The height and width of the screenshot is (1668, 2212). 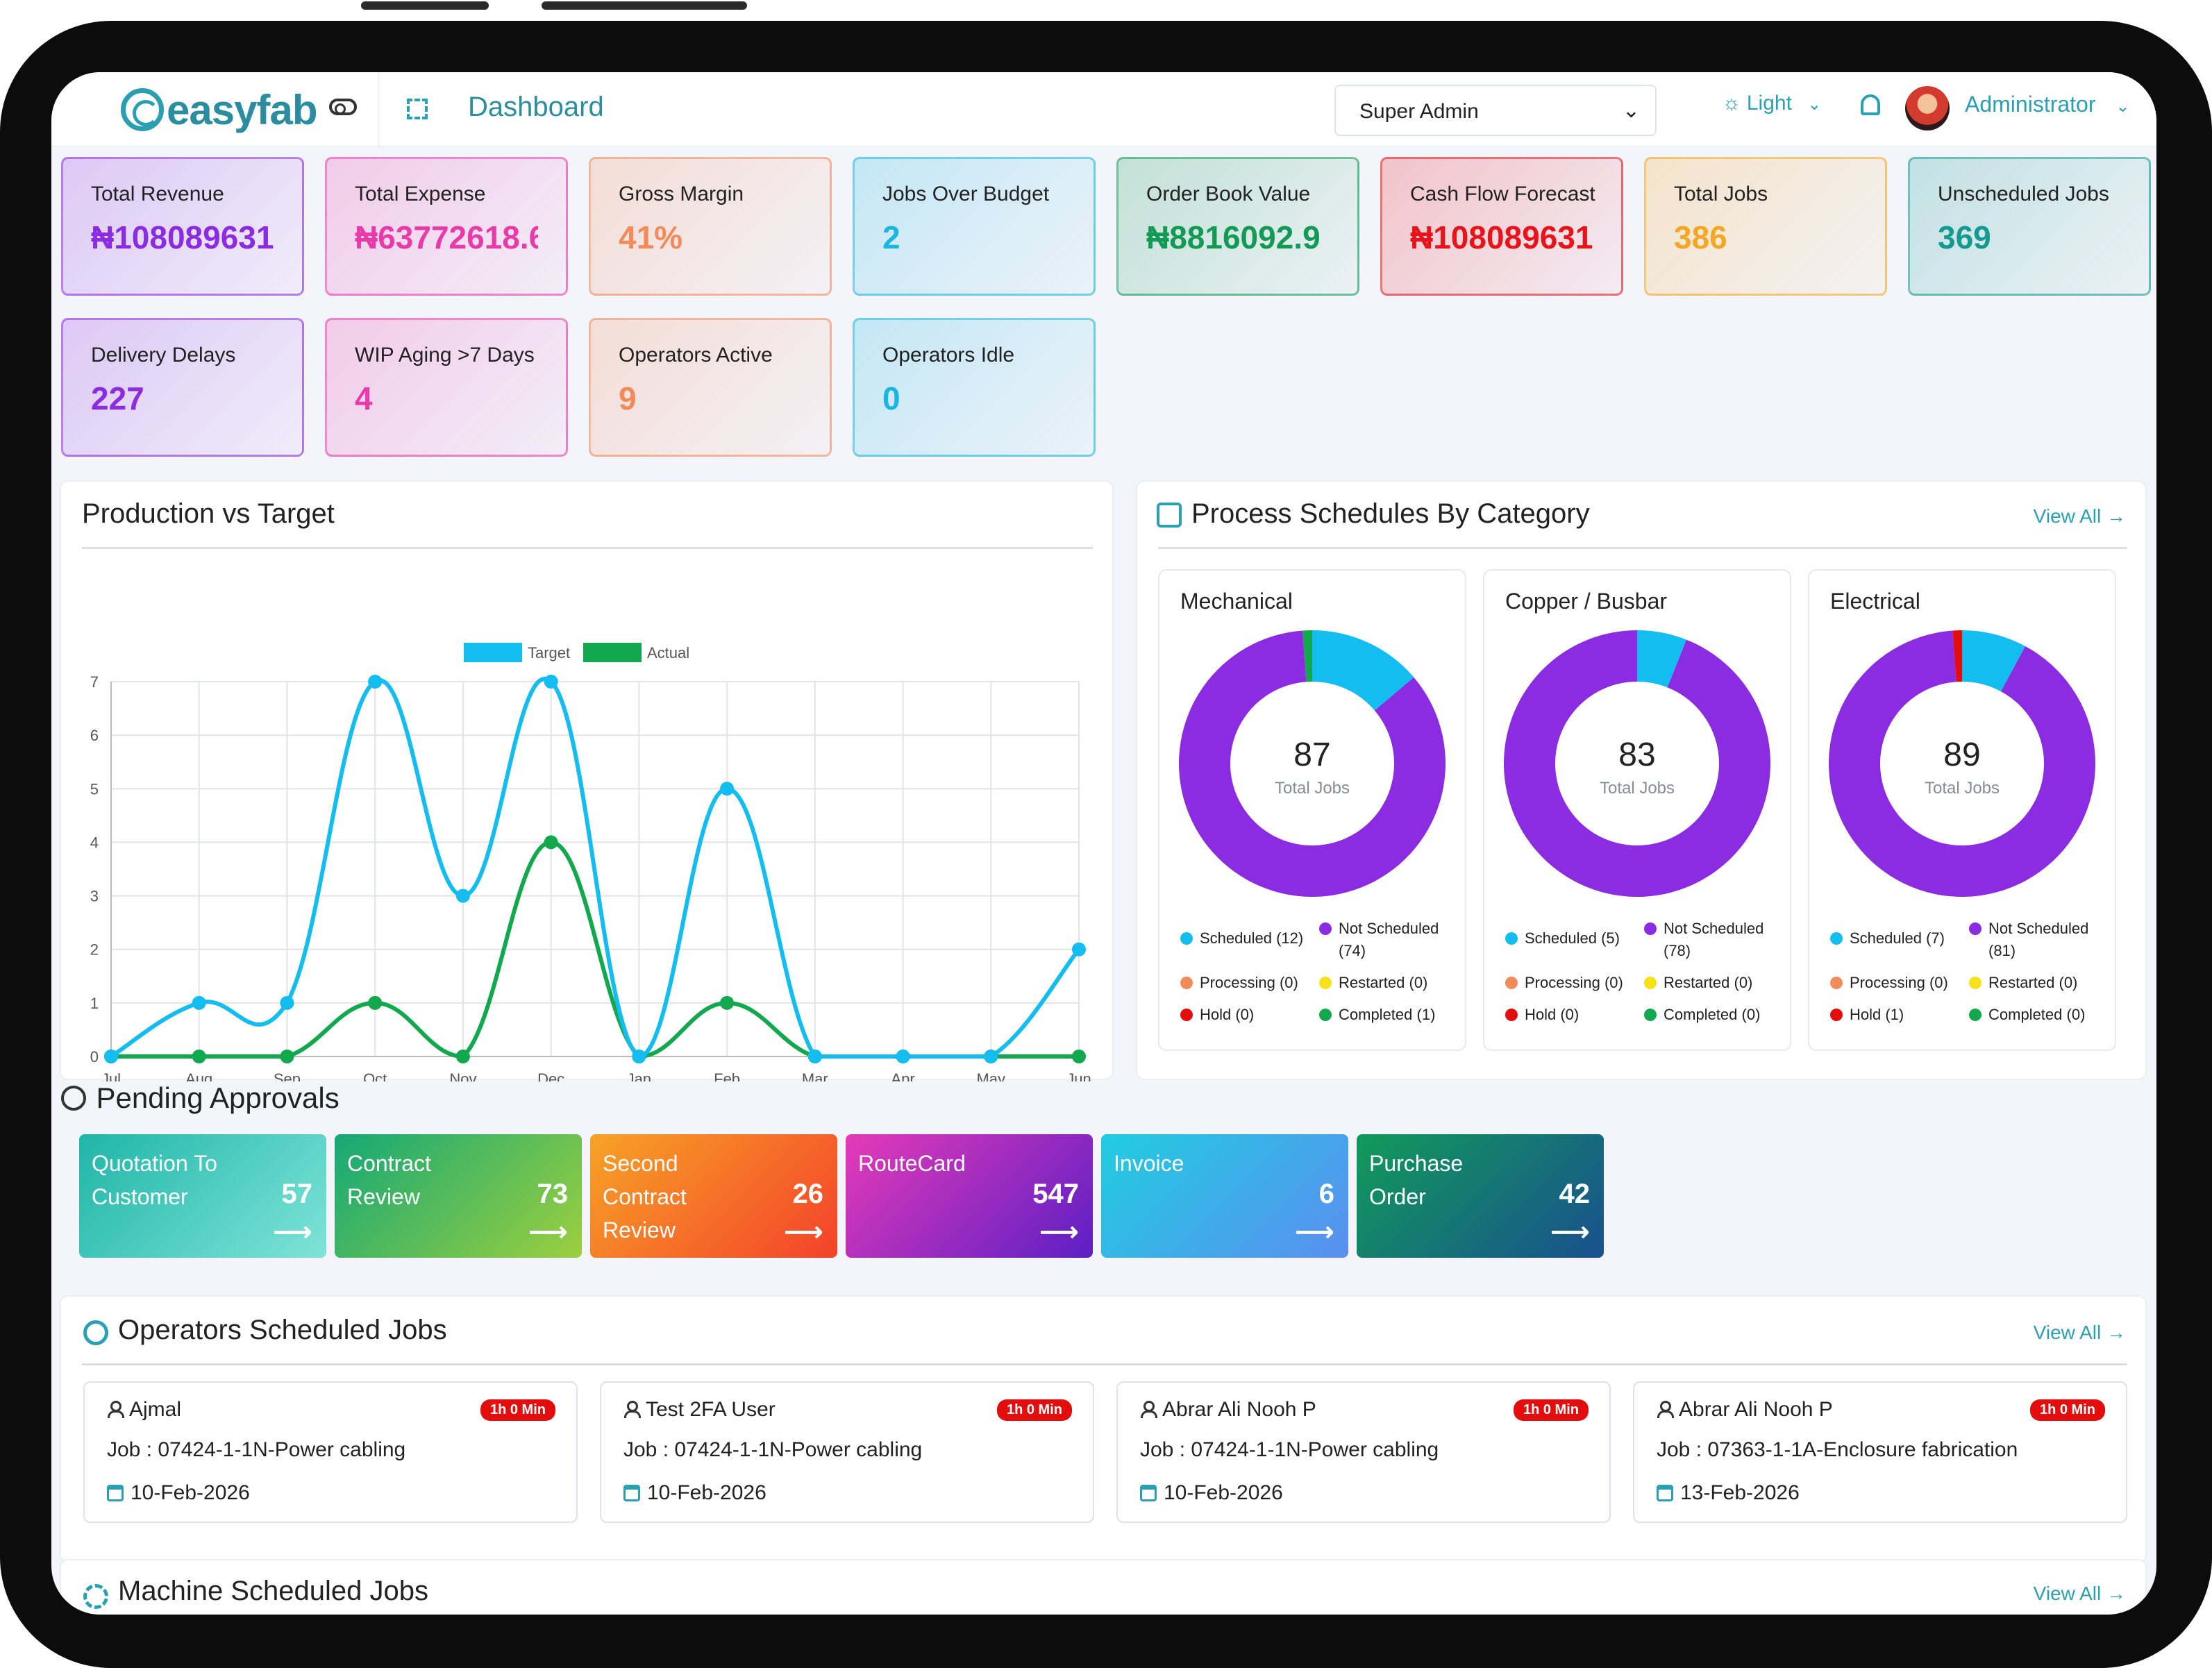 I want to click on kpi-value: ₦108089631.0, so click(x=1501, y=237).